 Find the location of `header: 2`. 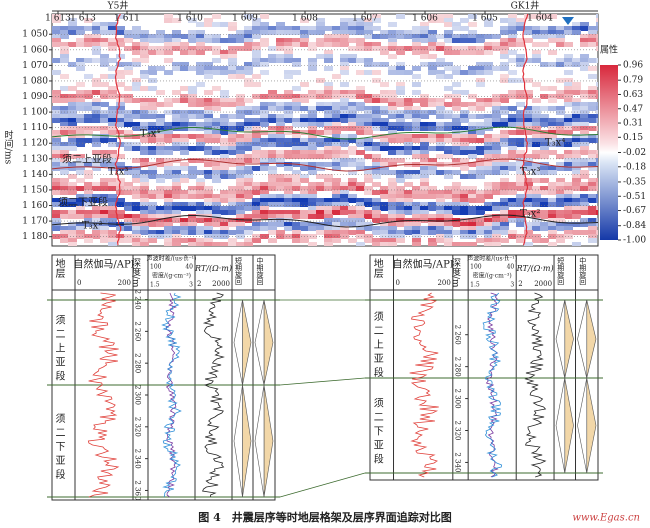

header: 2 is located at coordinates (199, 284).